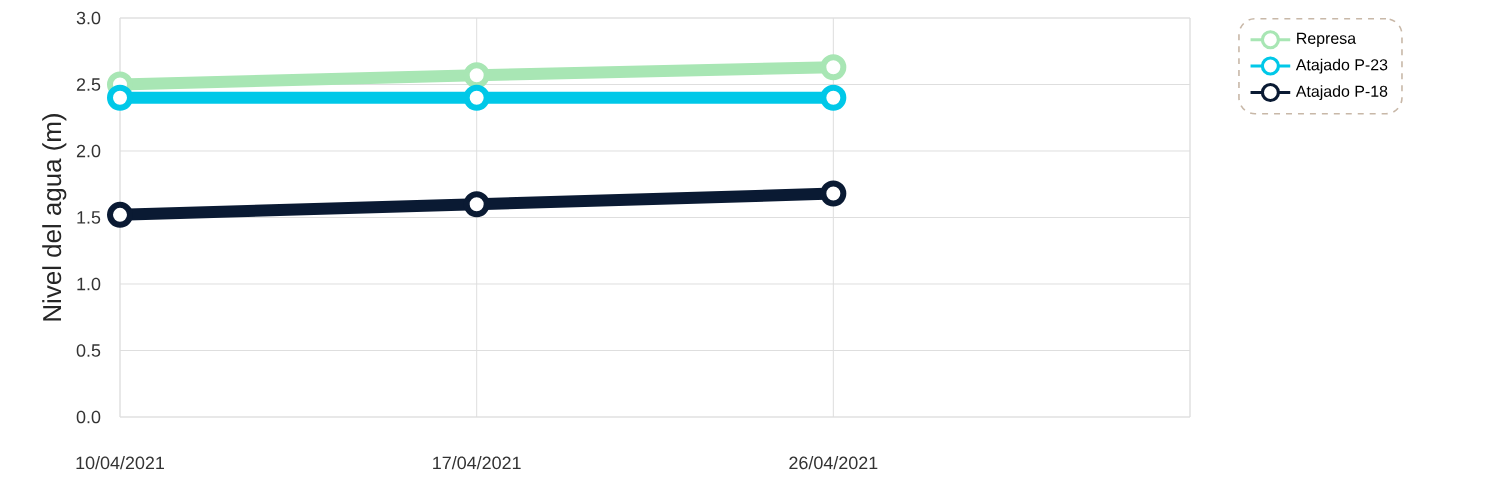 The width and height of the screenshot is (1492, 481). I want to click on legend-label: Represa, so click(1327, 40).